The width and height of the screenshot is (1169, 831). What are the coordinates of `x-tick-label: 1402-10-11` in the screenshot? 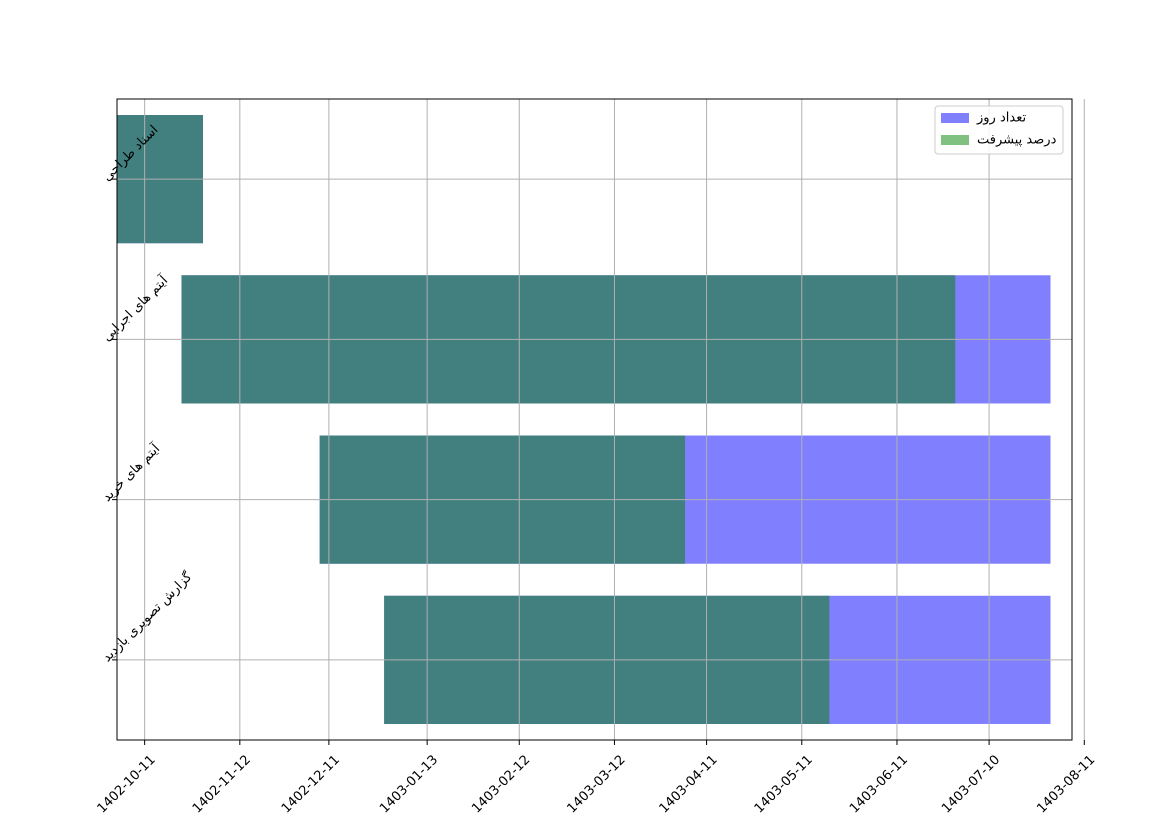 It's located at (127, 784).